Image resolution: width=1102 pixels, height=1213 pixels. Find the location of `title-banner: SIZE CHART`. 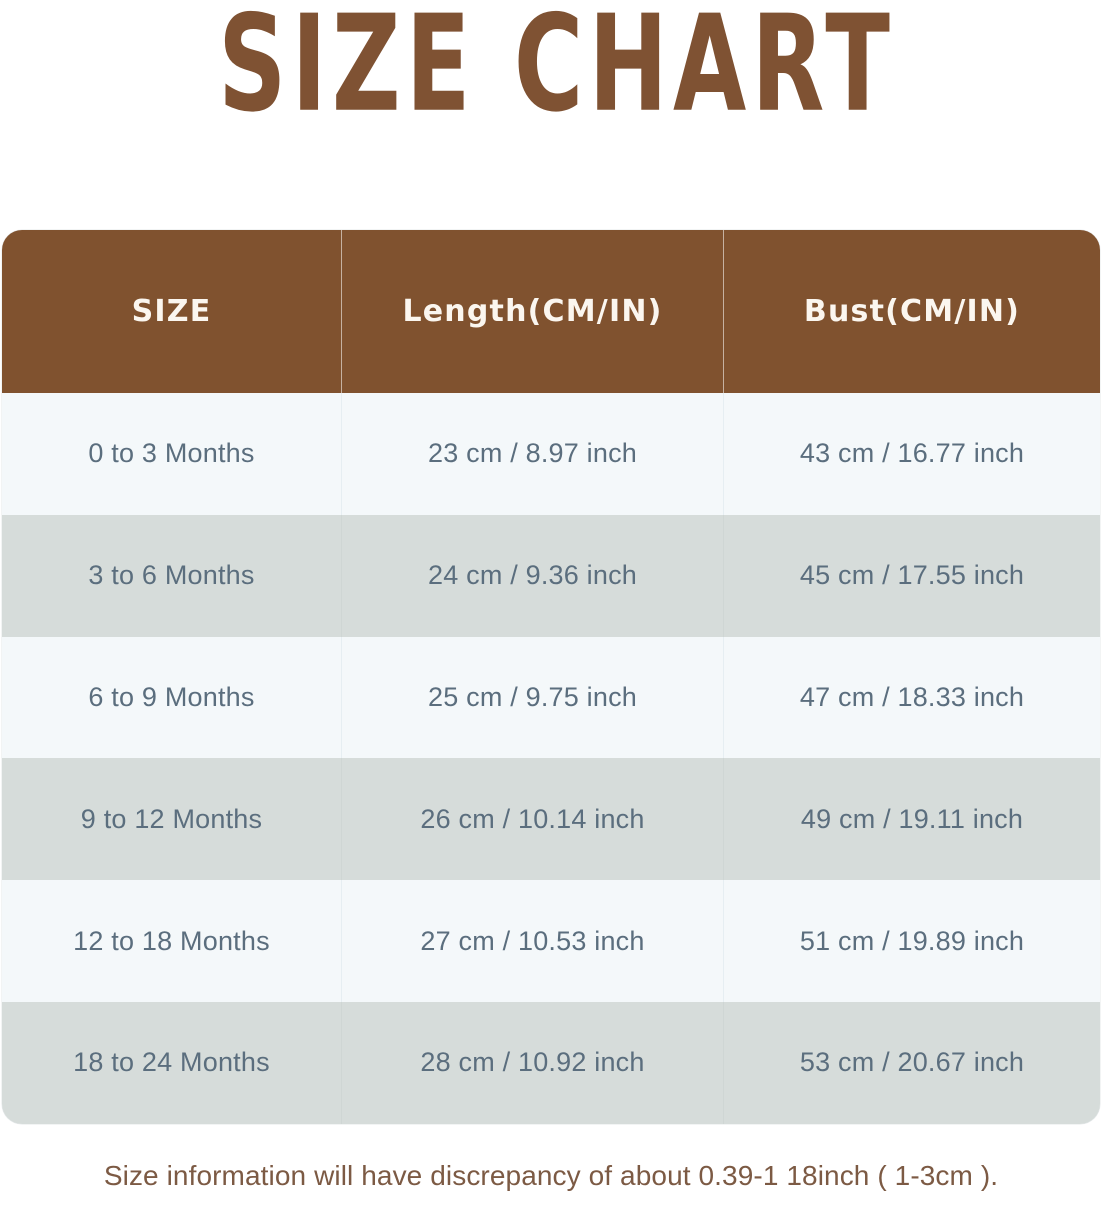

title-banner: SIZE CHART is located at coordinates (551, 71).